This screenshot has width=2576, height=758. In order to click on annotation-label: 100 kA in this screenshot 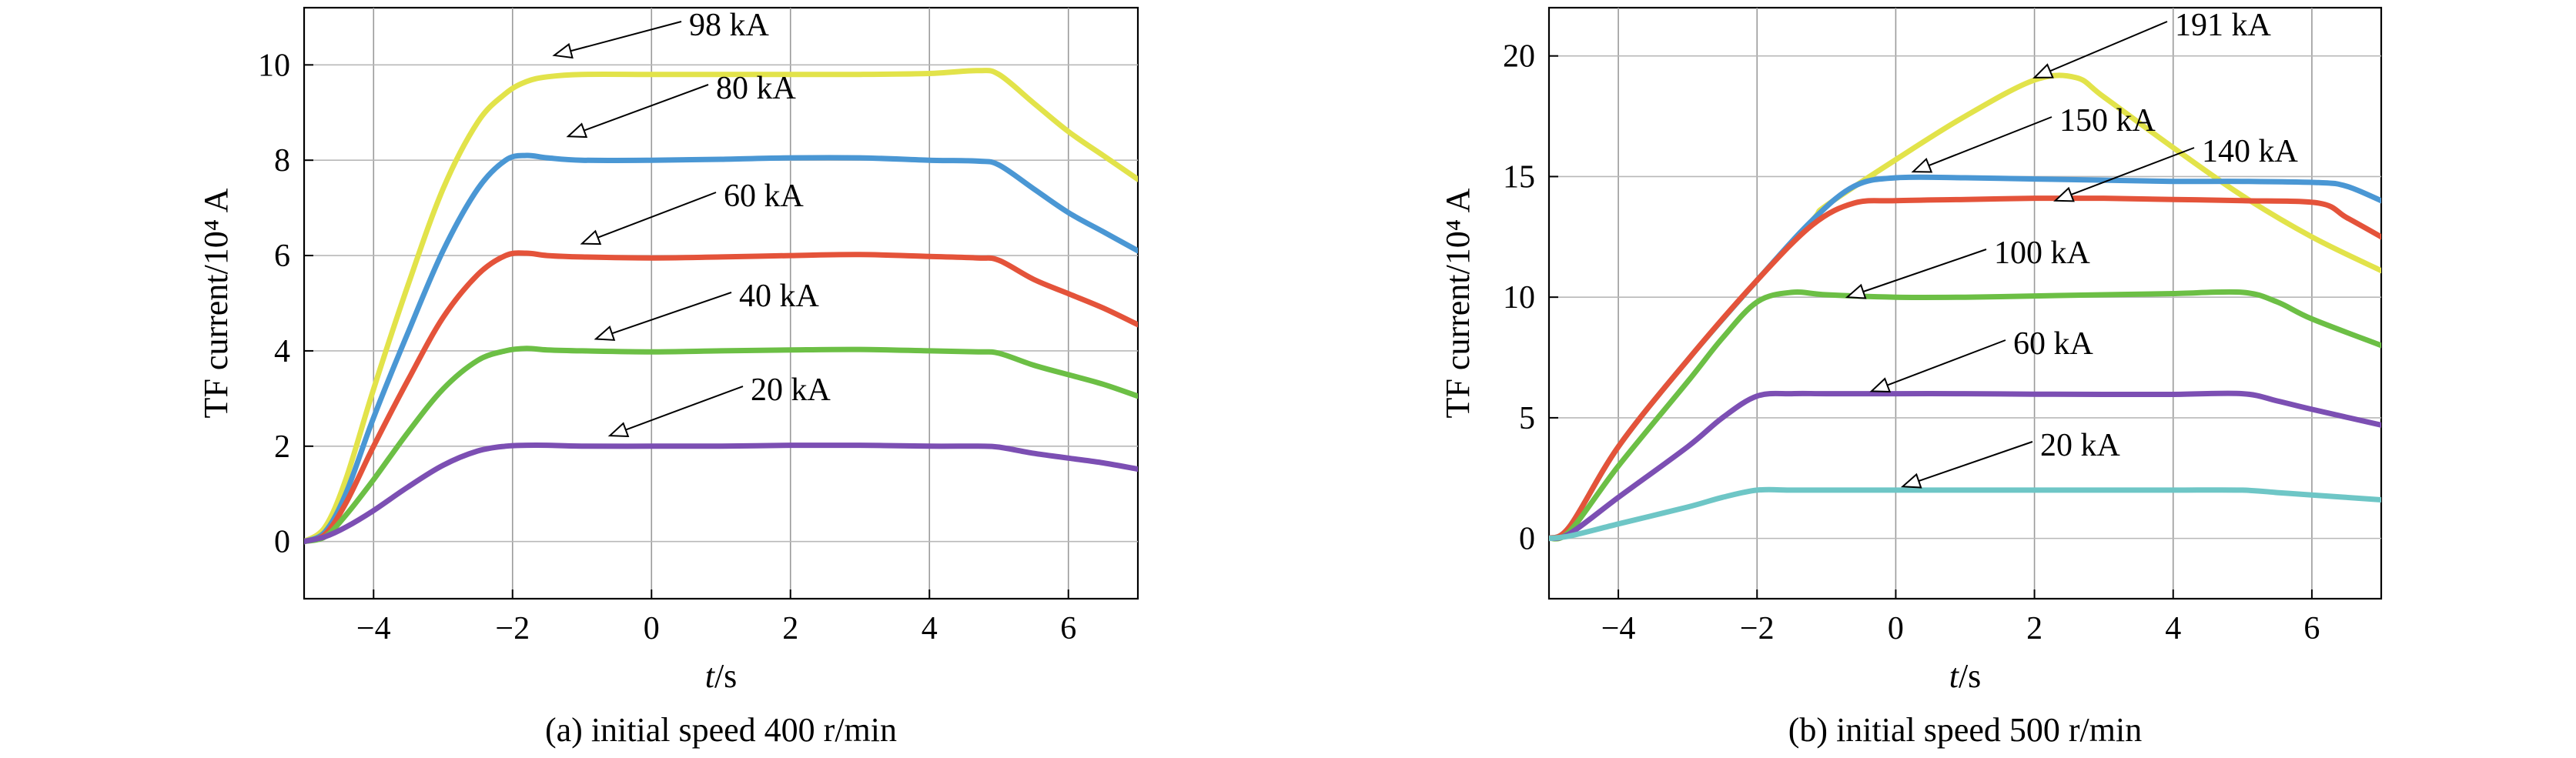, I will do `click(2043, 253)`.